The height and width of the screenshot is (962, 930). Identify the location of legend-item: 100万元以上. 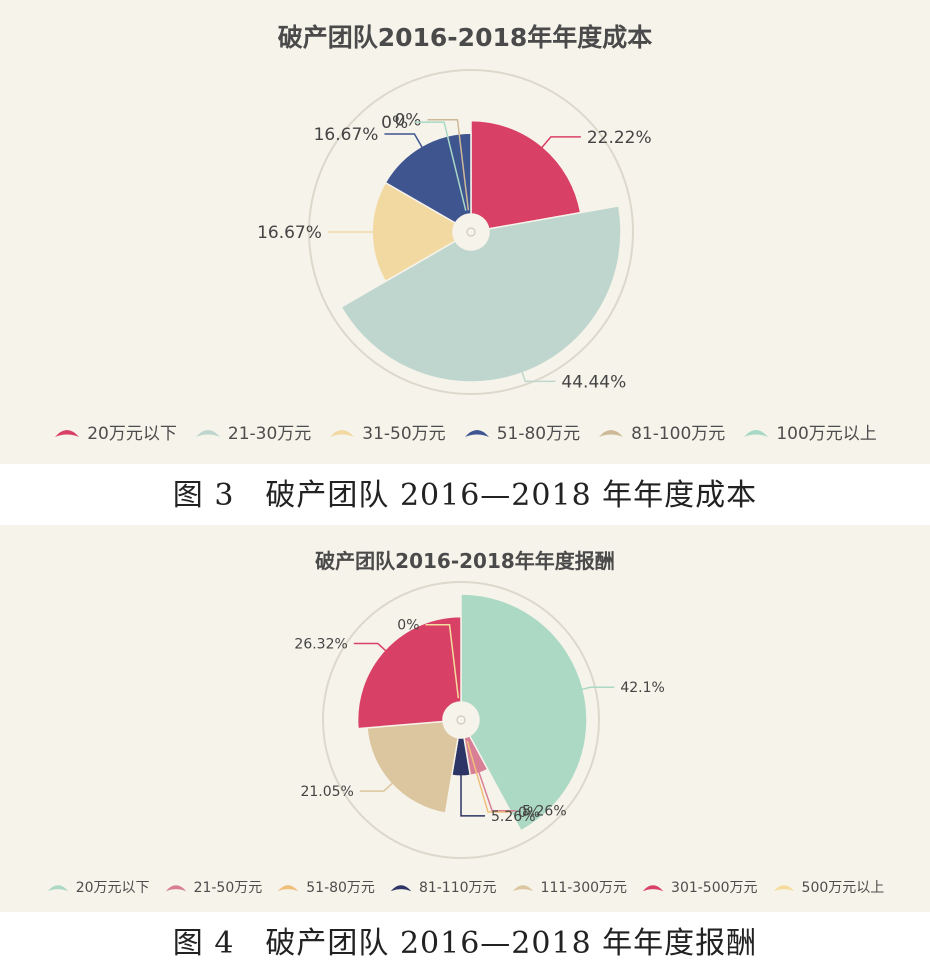
(809, 431).